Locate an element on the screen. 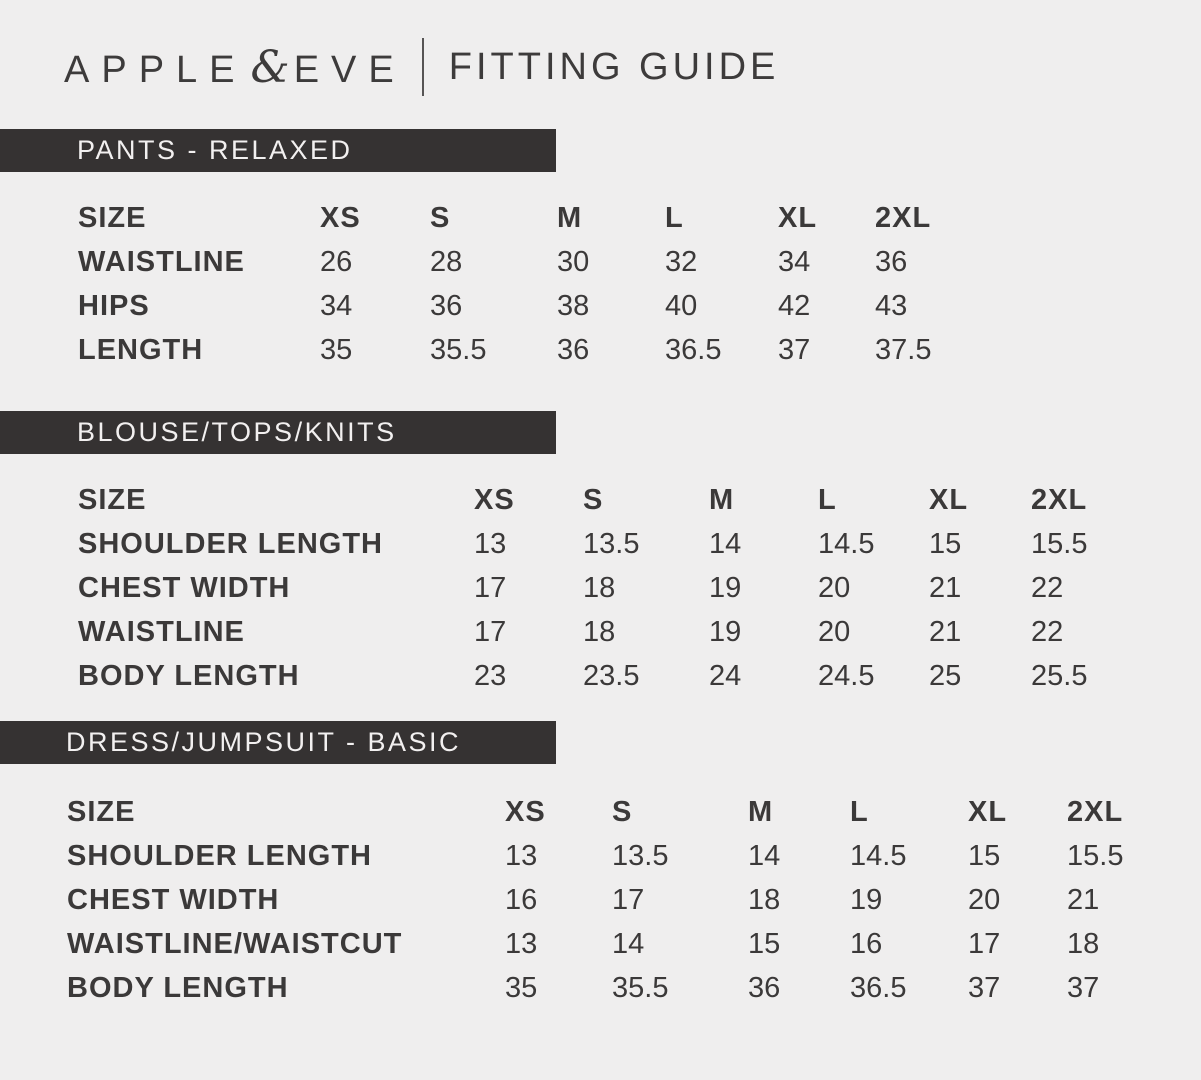  table-row-chest-width: CHEST WIDTH 17 18 19 20 21 22 is located at coordinates (614, 588).